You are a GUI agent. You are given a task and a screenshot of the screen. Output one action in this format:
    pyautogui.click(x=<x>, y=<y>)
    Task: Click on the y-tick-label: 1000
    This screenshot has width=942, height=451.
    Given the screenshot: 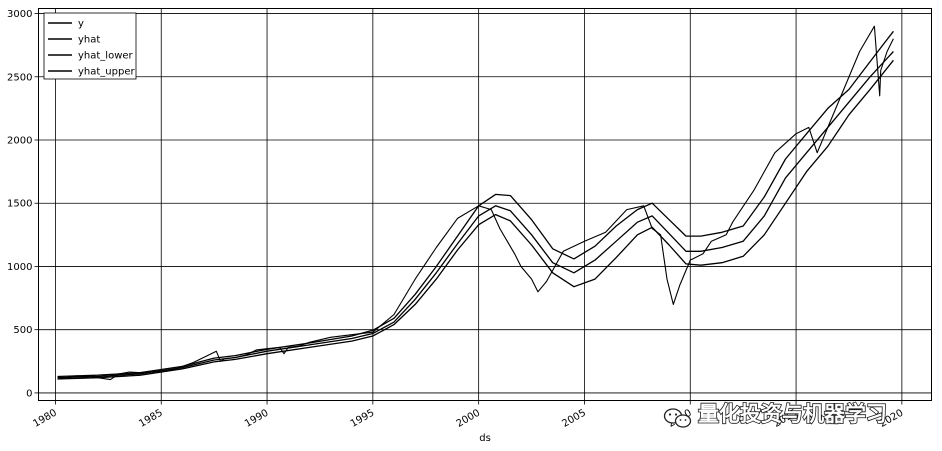 What is the action you would take?
    pyautogui.click(x=19, y=267)
    